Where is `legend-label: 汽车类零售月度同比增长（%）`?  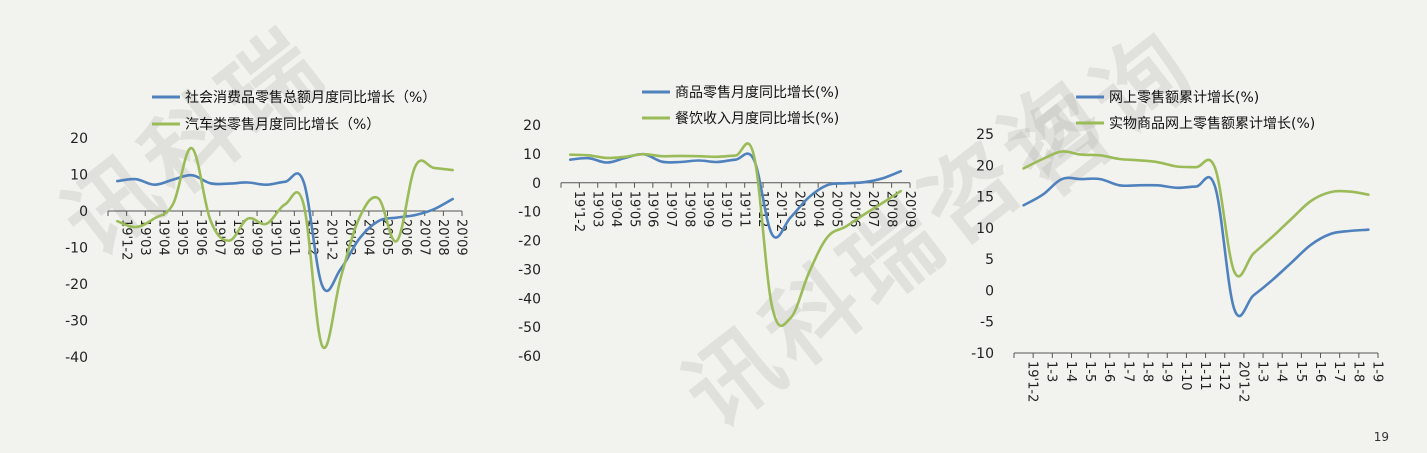
legend-label: 汽车类零售月度同比增长（%） is located at coordinates (282, 124).